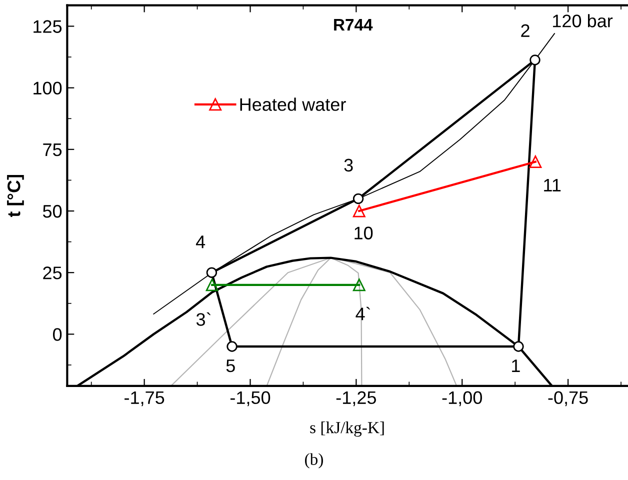  Describe the element at coordinates (583, 21) in the screenshot. I see `annotation: 120 bar` at that location.